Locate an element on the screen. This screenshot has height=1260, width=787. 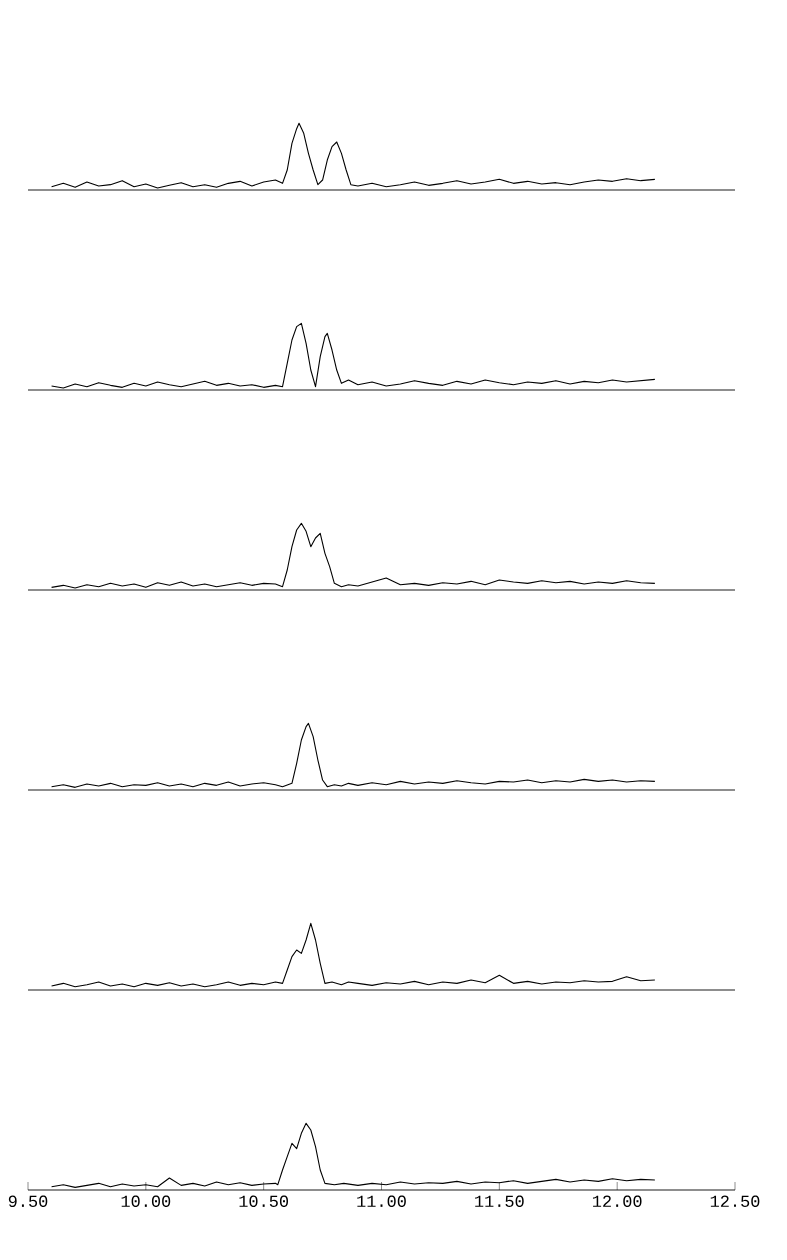
x-tick-label: 12.00 is located at coordinates (617, 1201).